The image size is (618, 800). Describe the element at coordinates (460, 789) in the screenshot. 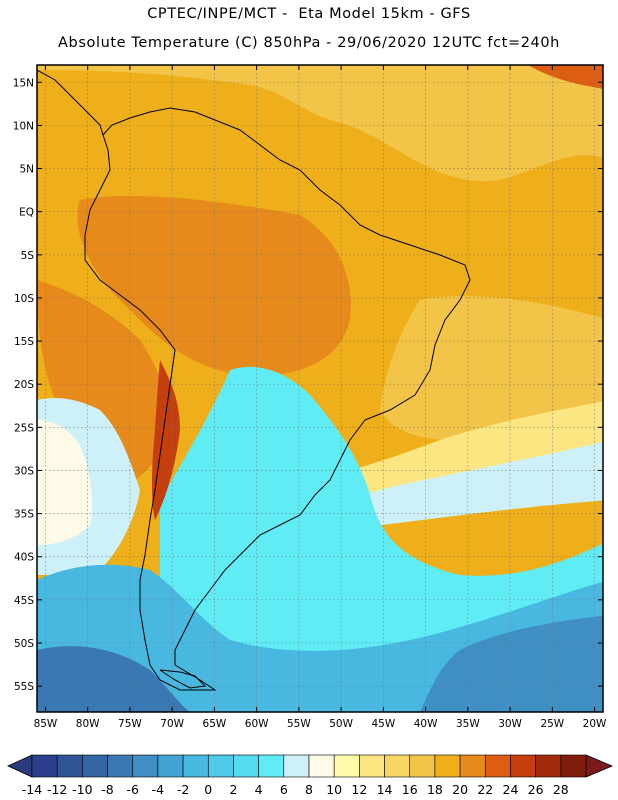

I see `colorbar-label: 20` at that location.